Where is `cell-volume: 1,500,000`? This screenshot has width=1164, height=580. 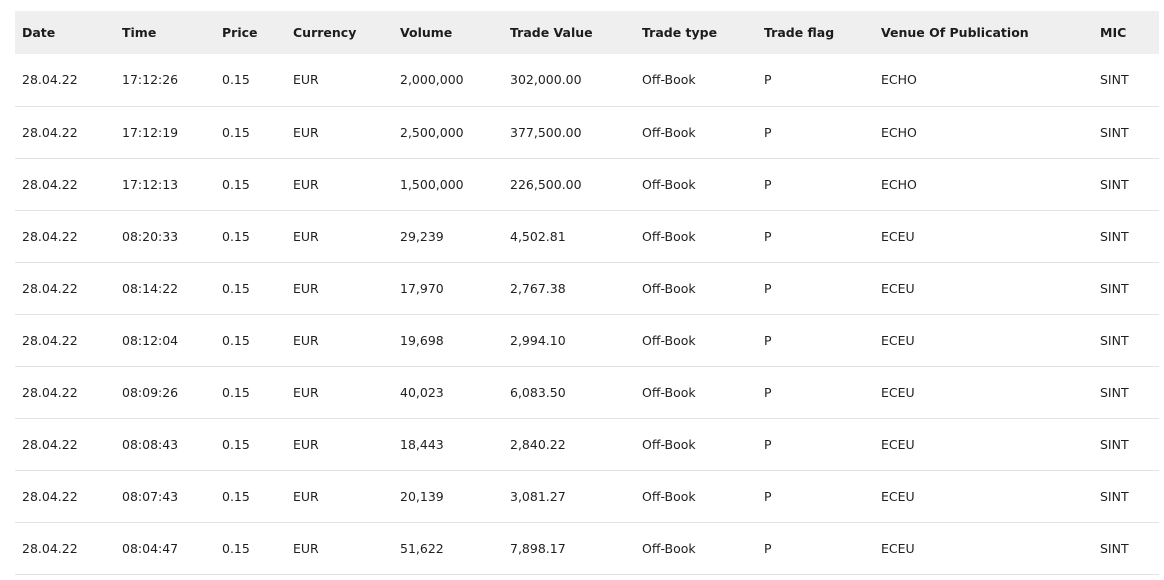 cell-volume: 1,500,000 is located at coordinates (432, 184).